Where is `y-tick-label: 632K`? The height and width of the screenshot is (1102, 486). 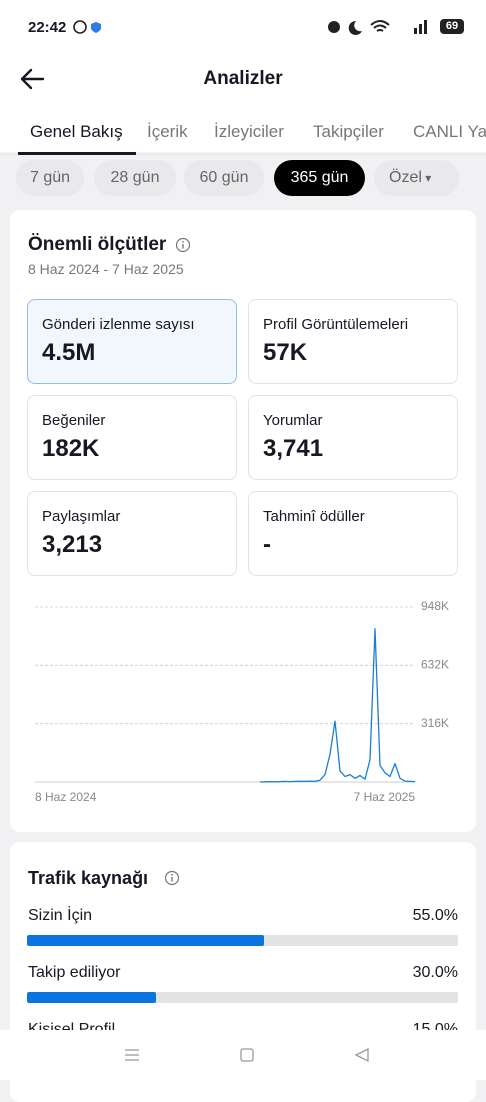
y-tick-label: 632K is located at coordinates (435, 665).